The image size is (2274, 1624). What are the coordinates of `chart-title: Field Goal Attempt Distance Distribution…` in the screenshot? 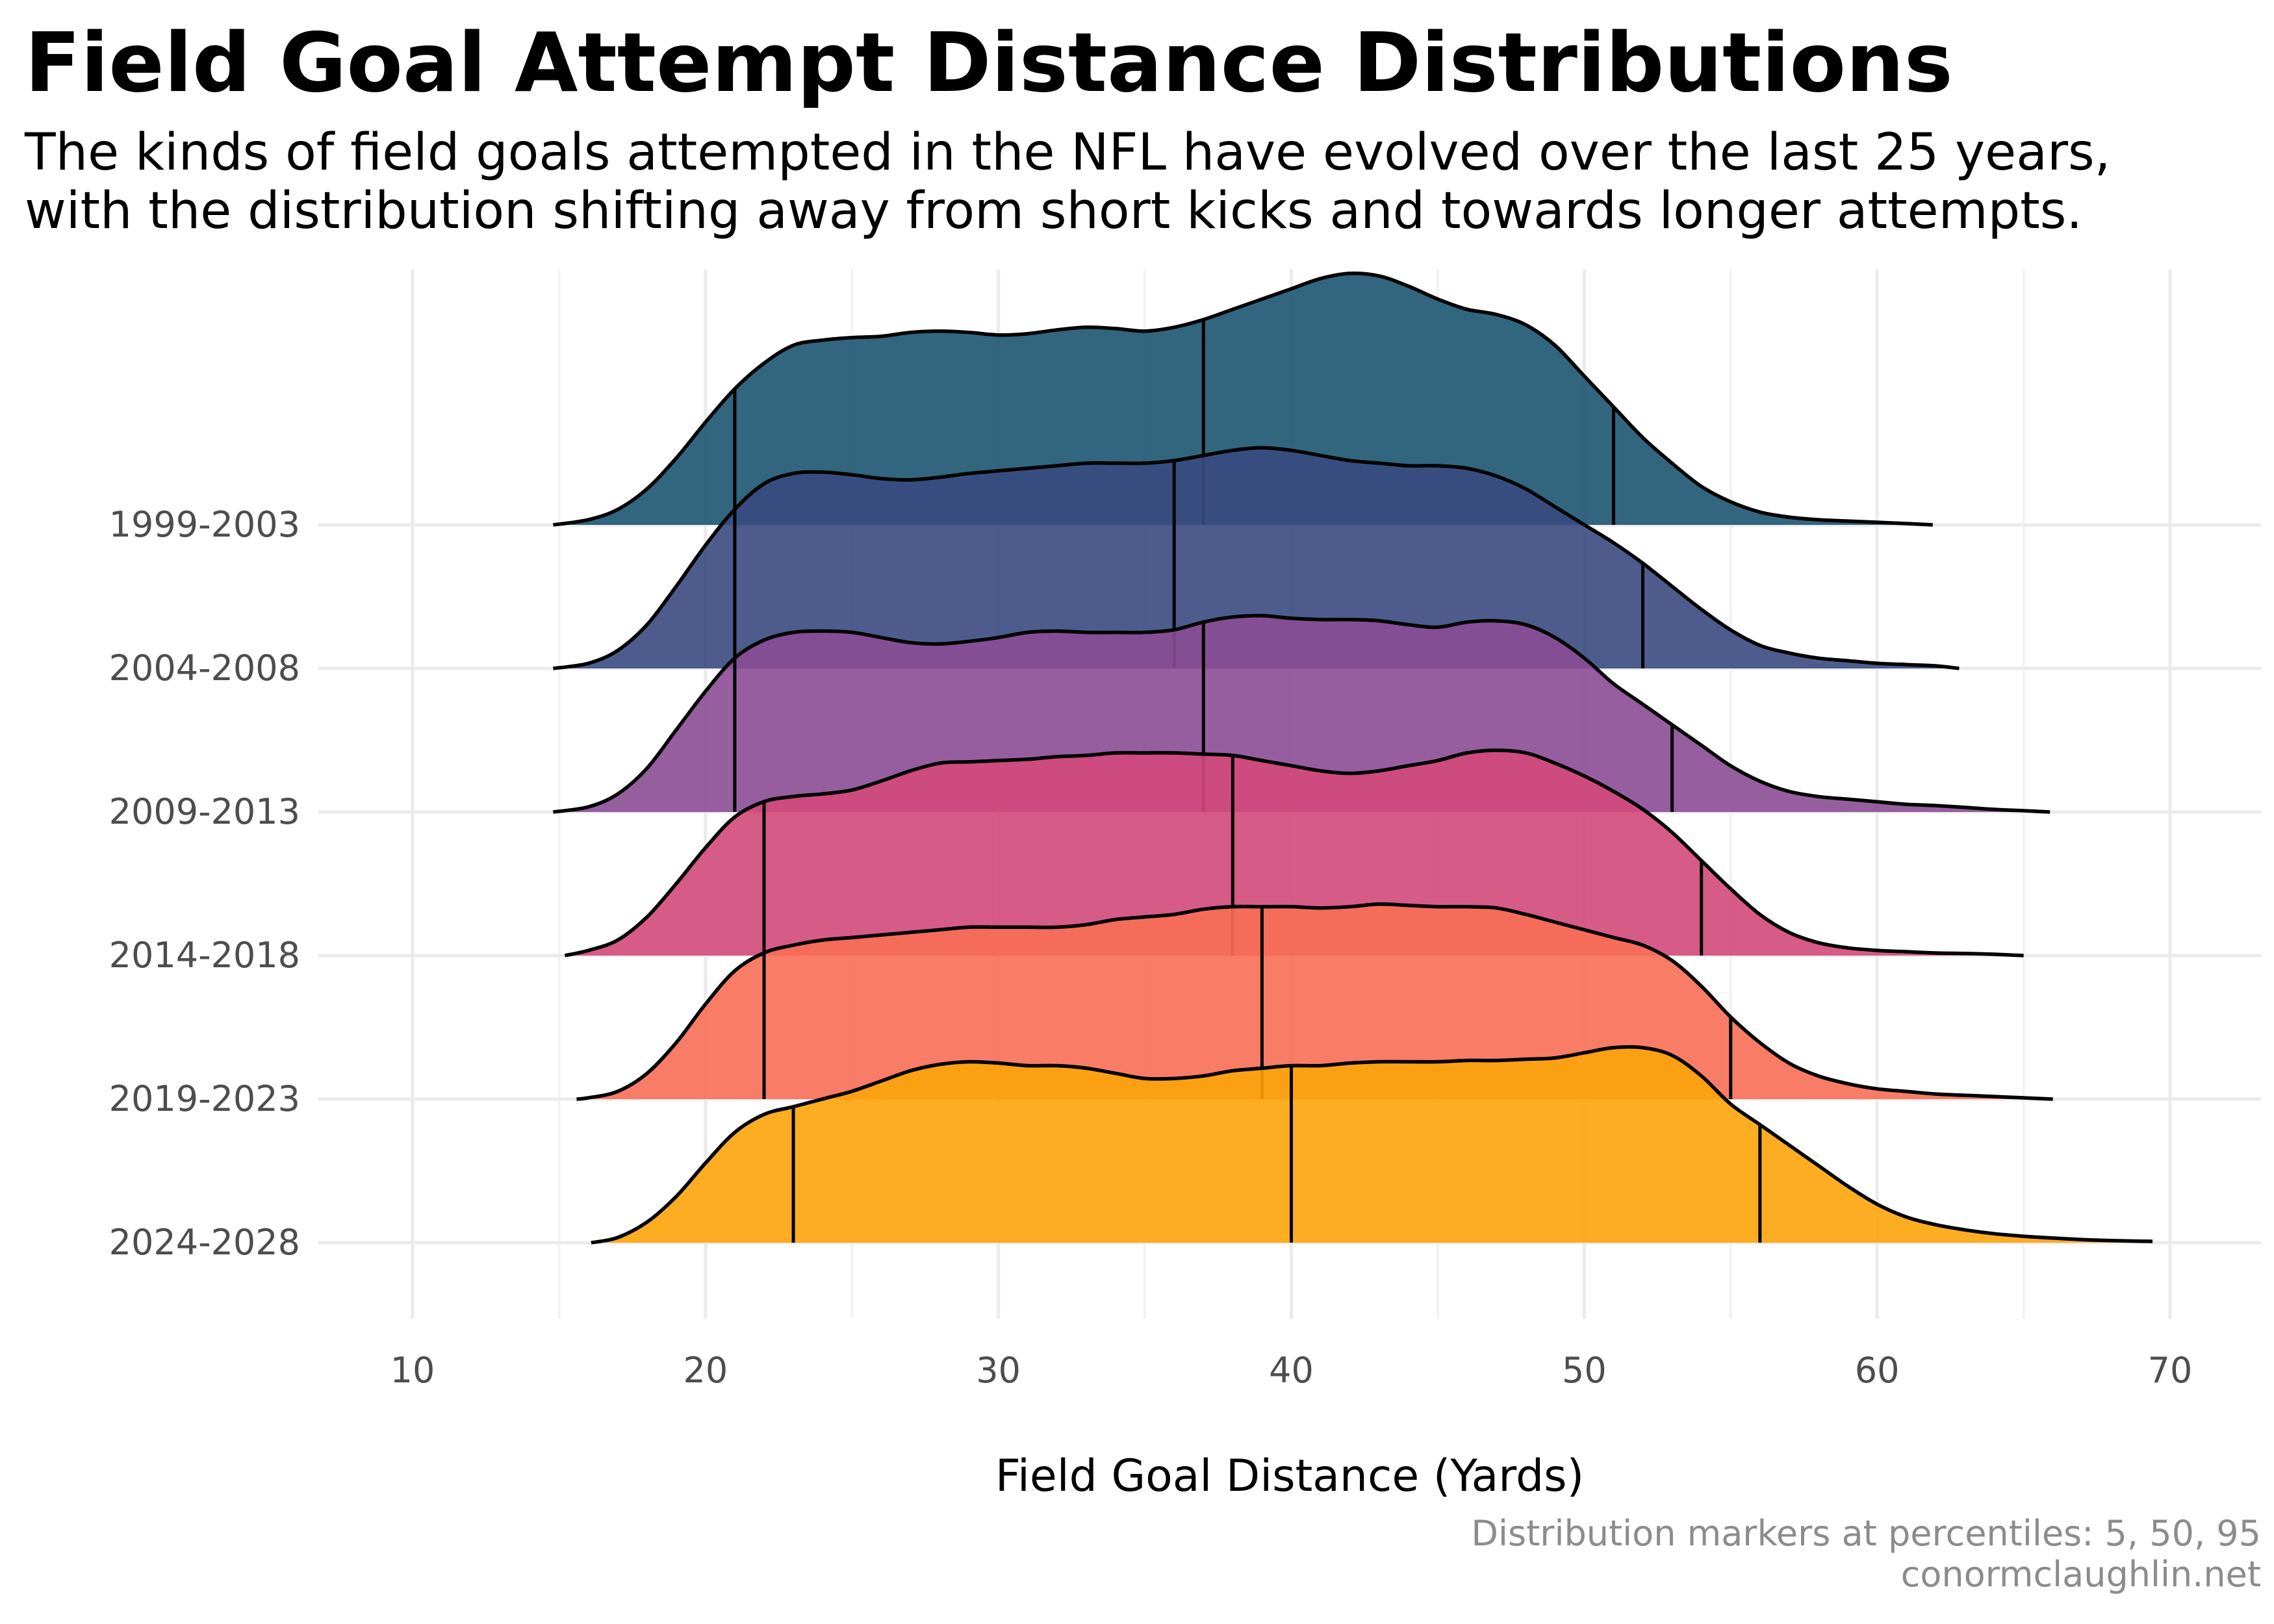 It's located at (989, 62).